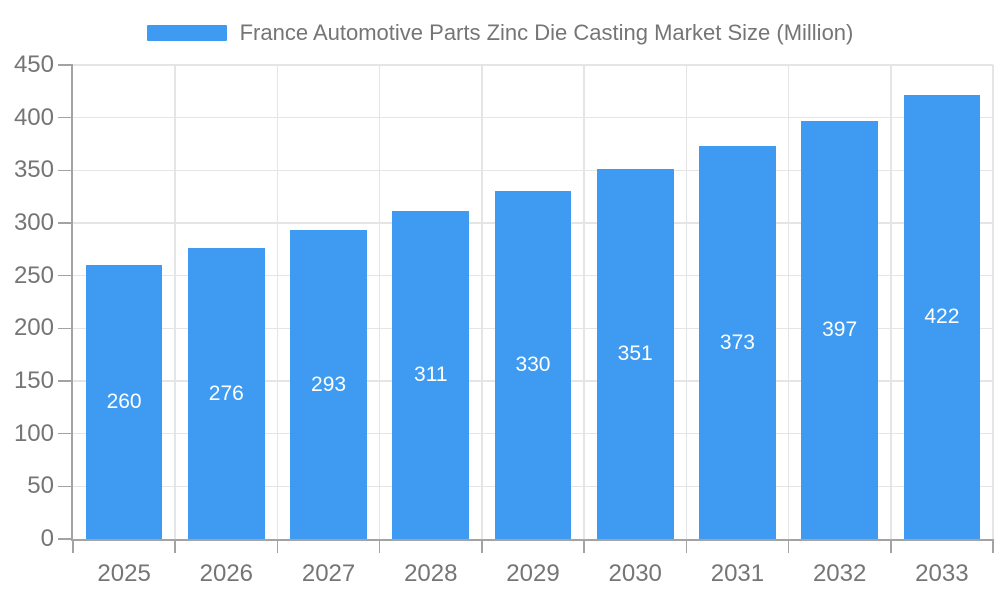  I want to click on bar: 260, so click(124, 402).